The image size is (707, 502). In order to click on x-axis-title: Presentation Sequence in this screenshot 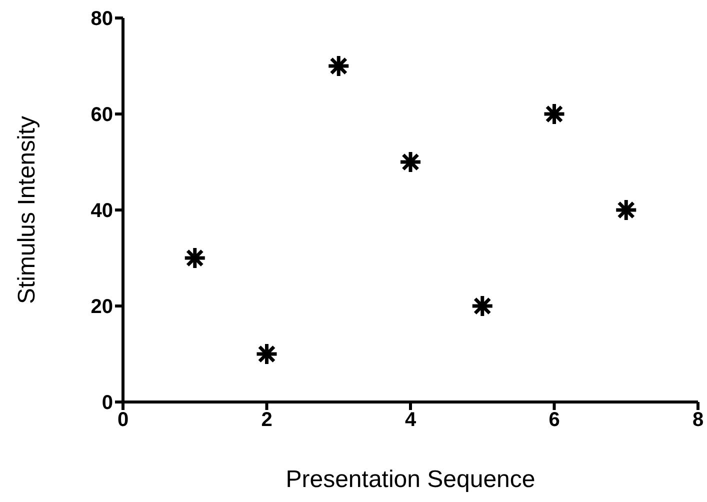, I will do `click(411, 479)`.